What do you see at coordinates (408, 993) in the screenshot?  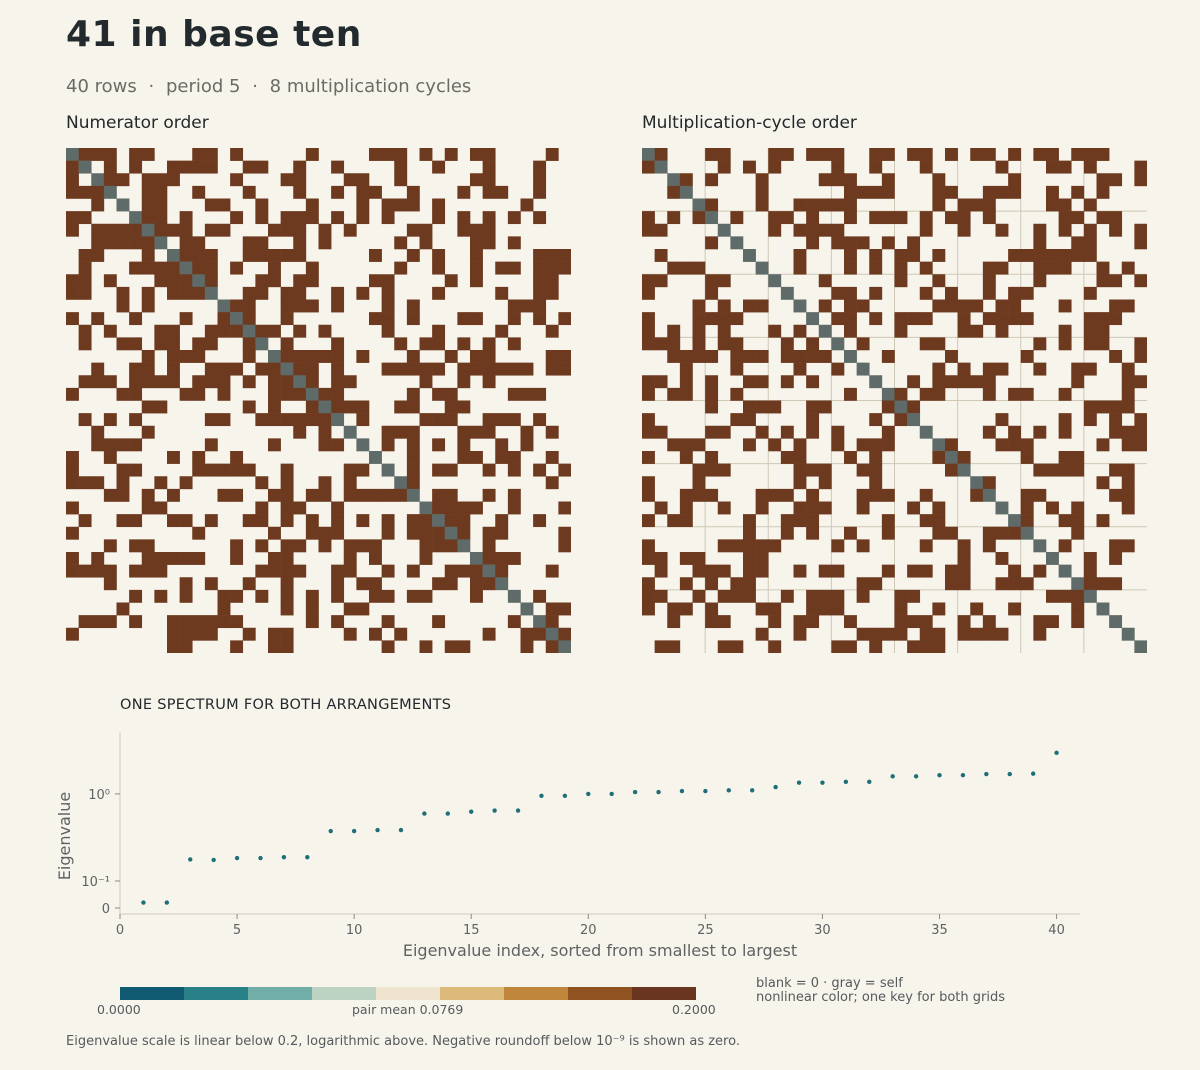 I see `colorbar-swatches` at bounding box center [408, 993].